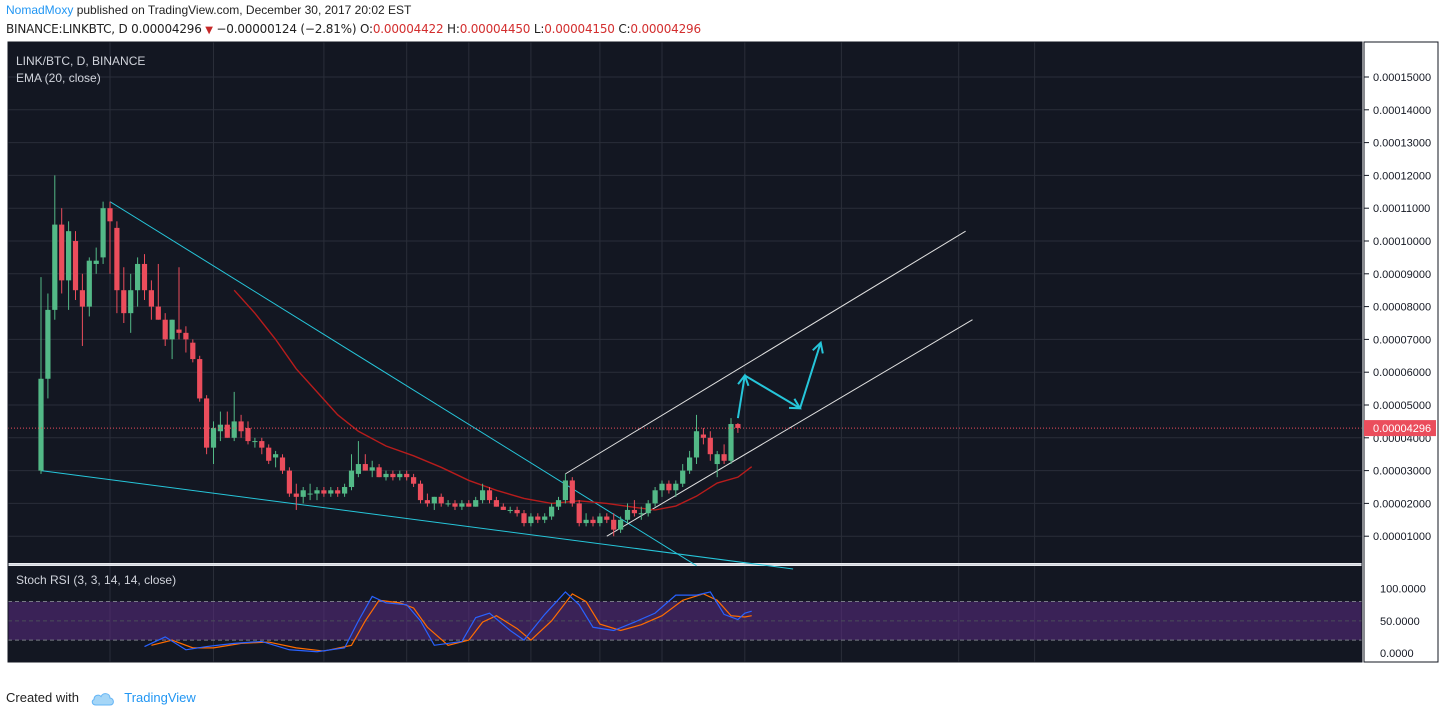 This screenshot has height=716, width=1440. What do you see at coordinates (1402, 472) in the screenshot?
I see `price-tick-label: 0.00003000` at bounding box center [1402, 472].